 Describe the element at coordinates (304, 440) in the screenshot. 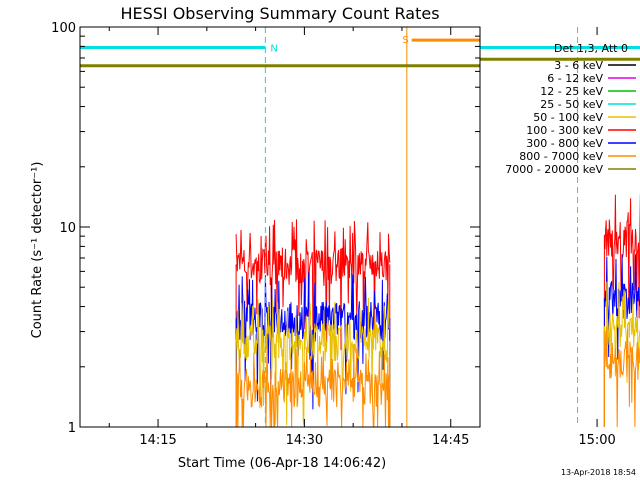

I see `x-tick-label: 14:30` at that location.